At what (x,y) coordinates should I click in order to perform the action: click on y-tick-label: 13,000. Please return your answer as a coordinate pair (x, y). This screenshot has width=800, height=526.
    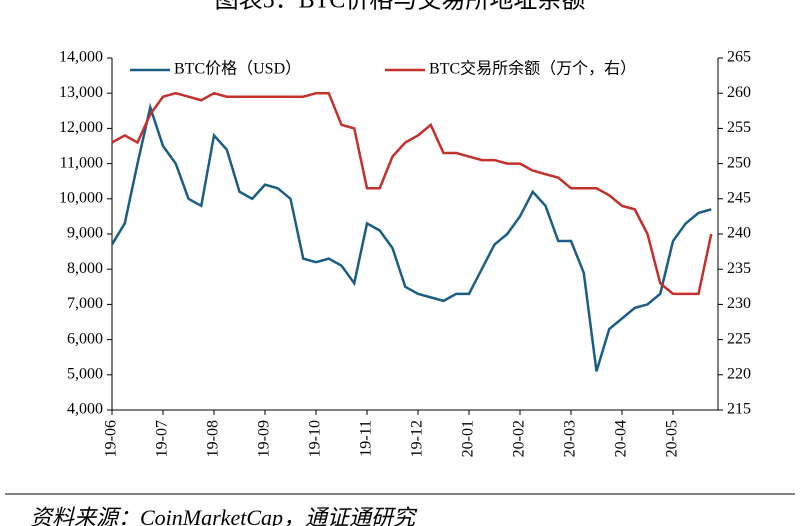
    Looking at the image, I should click on (81, 92).